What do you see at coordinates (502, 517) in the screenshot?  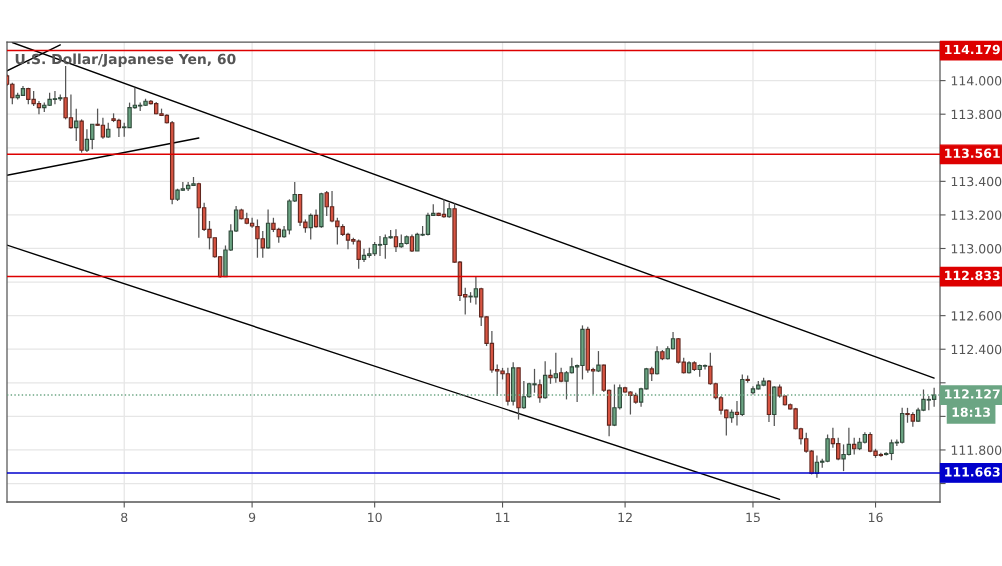 I see `x-tick-label: 11` at bounding box center [502, 517].